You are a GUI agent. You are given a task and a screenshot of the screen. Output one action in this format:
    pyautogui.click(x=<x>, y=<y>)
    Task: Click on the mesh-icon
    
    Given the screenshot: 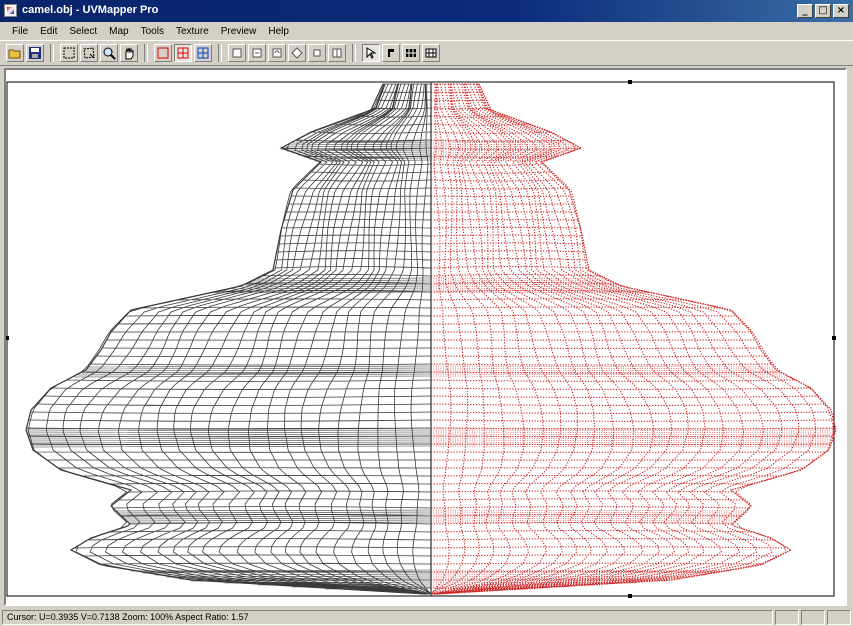 What is the action you would take?
    pyautogui.click(x=411, y=53)
    